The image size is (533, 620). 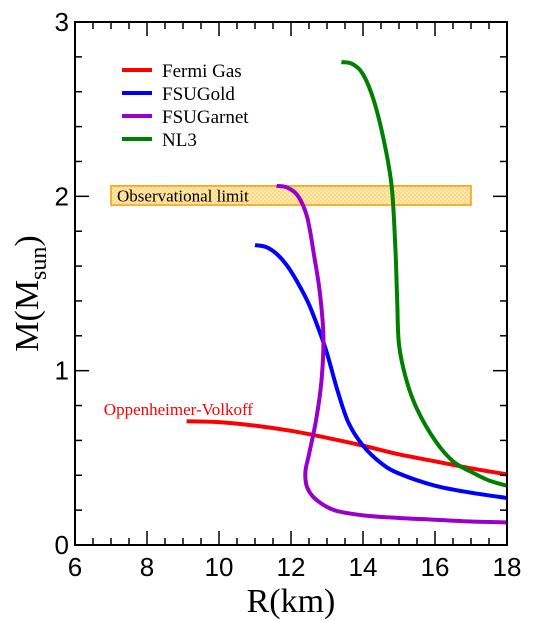 What do you see at coordinates (27, 240) in the screenshot?
I see `y-axis-title-close: )` at bounding box center [27, 240].